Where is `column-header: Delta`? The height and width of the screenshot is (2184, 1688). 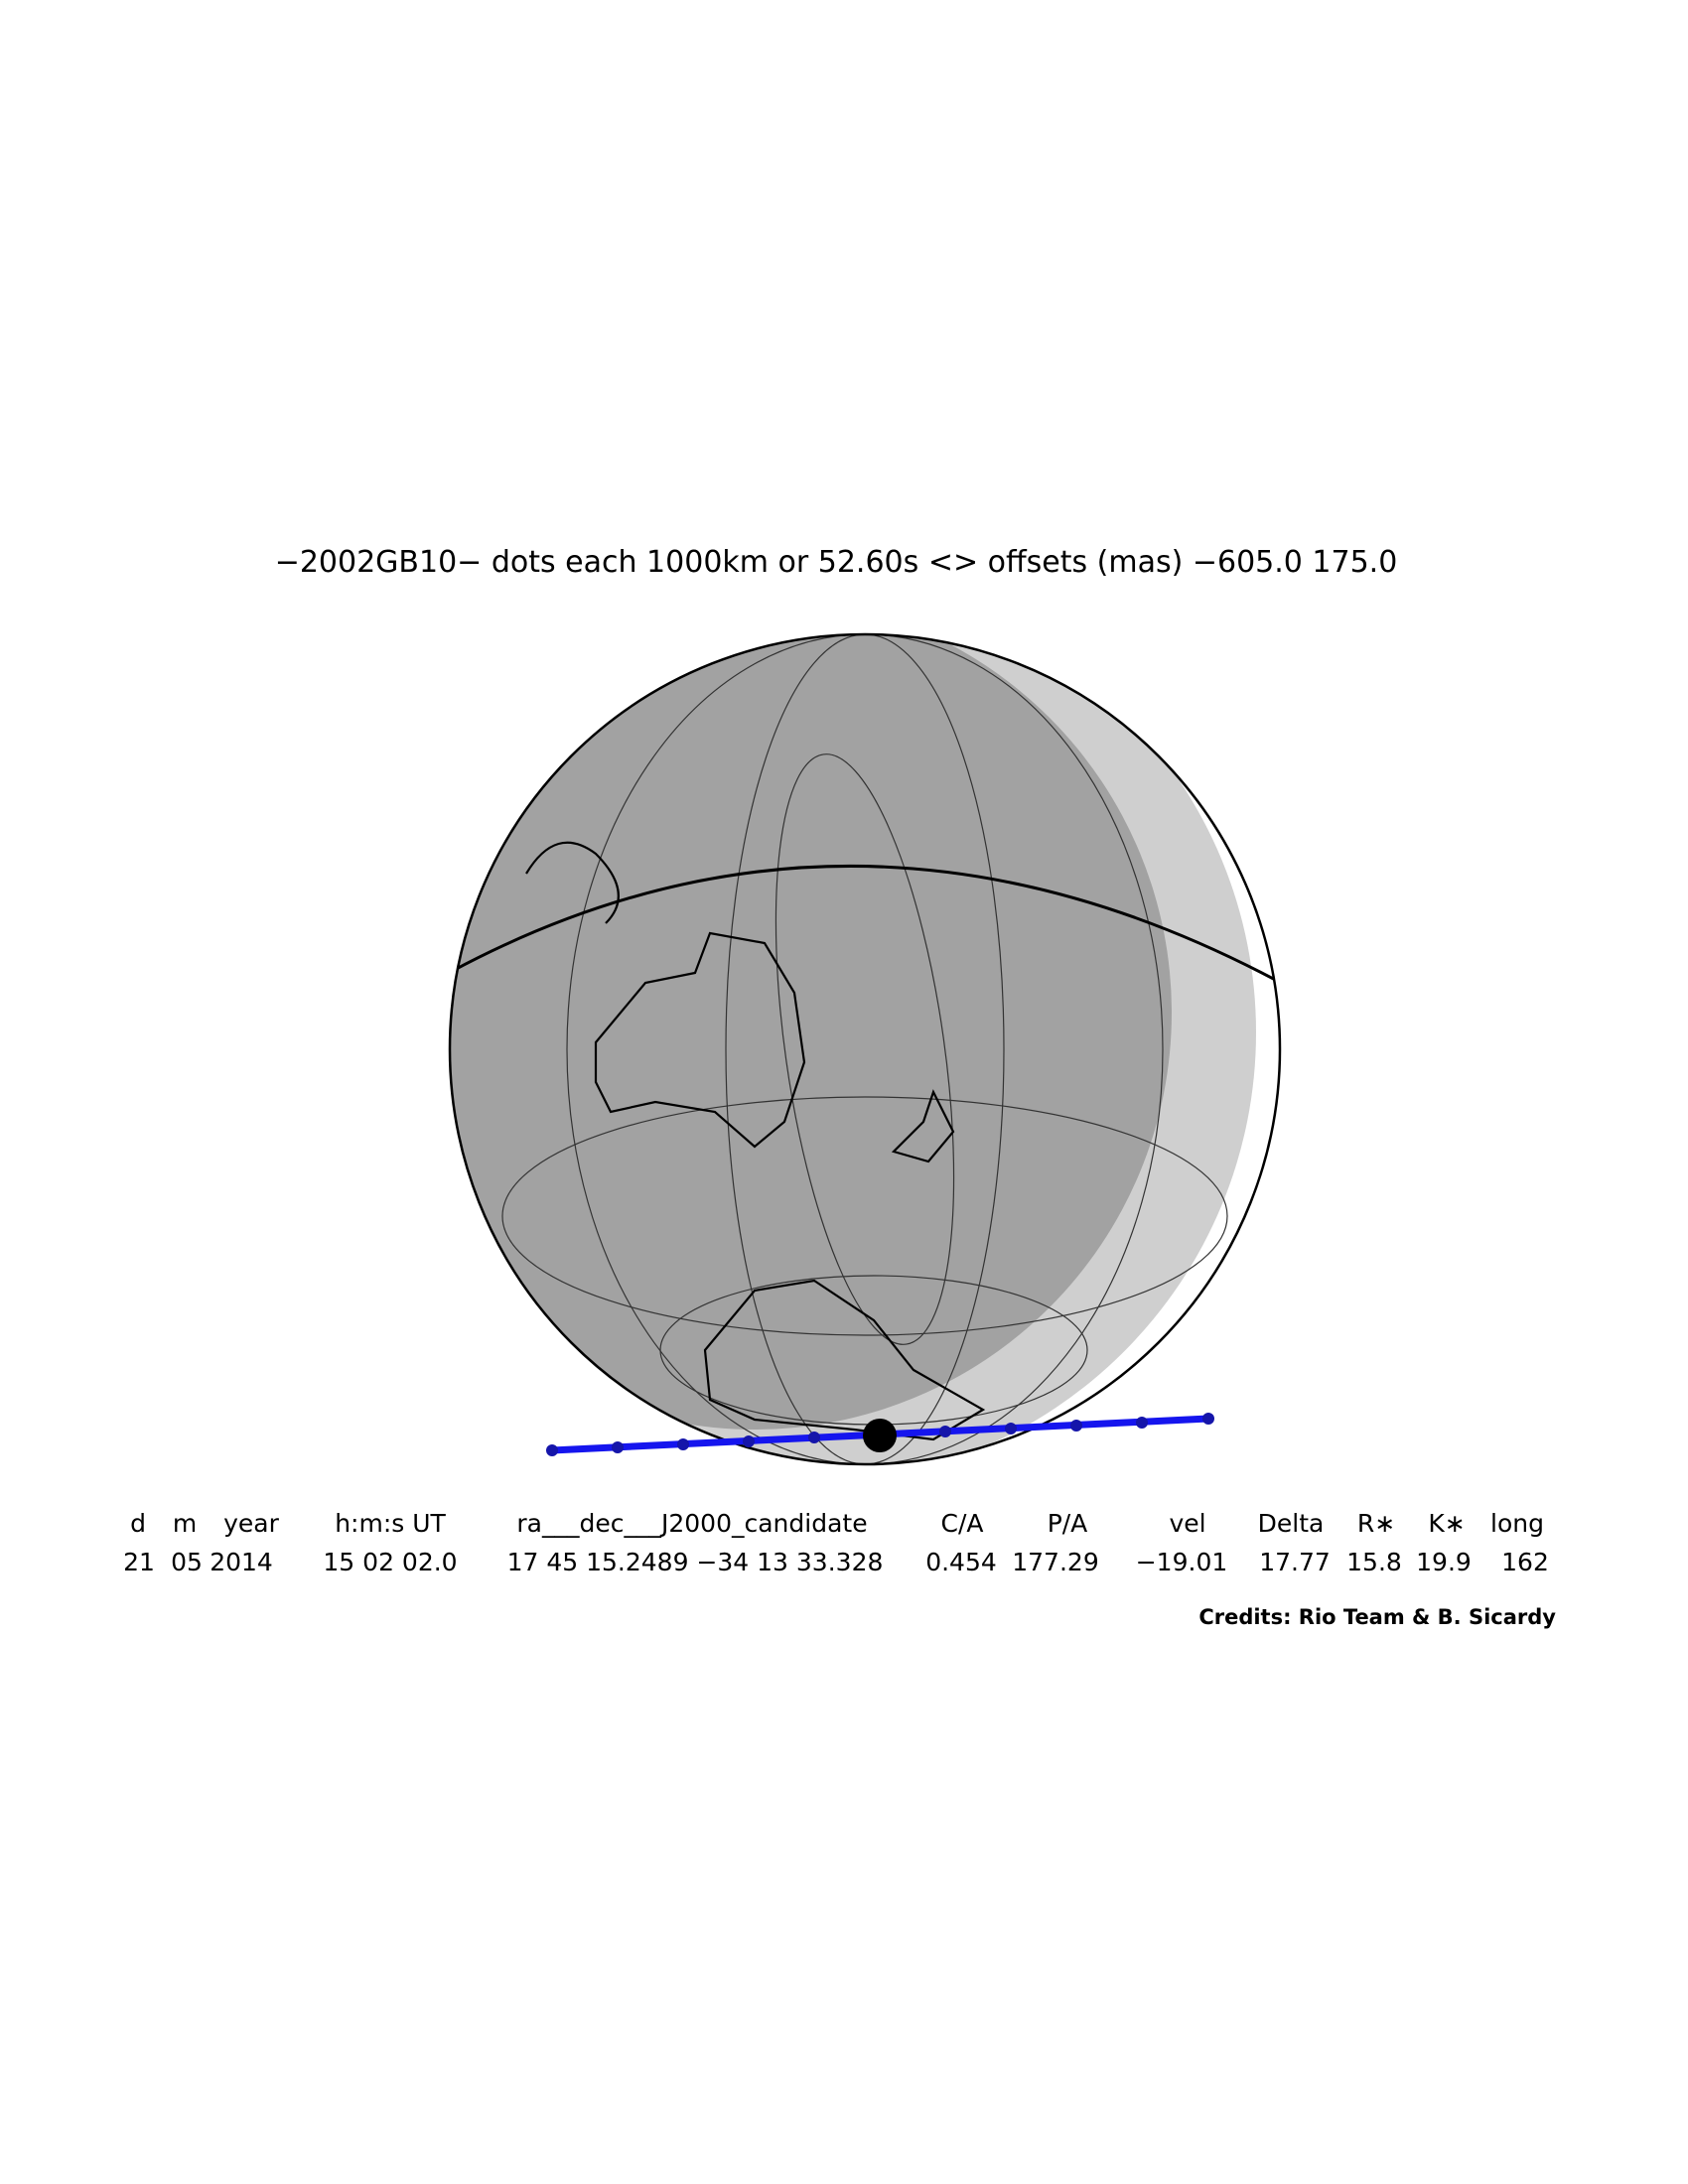
column-header: Delta is located at coordinates (1291, 1523).